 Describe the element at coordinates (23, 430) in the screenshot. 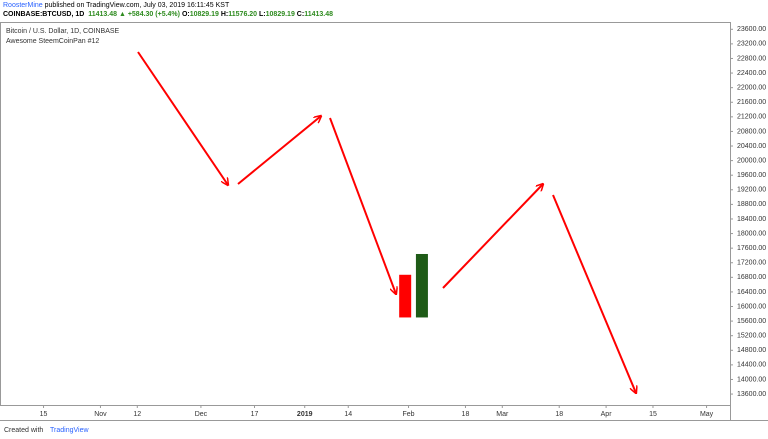

I see `footer-text: Created with` at that location.